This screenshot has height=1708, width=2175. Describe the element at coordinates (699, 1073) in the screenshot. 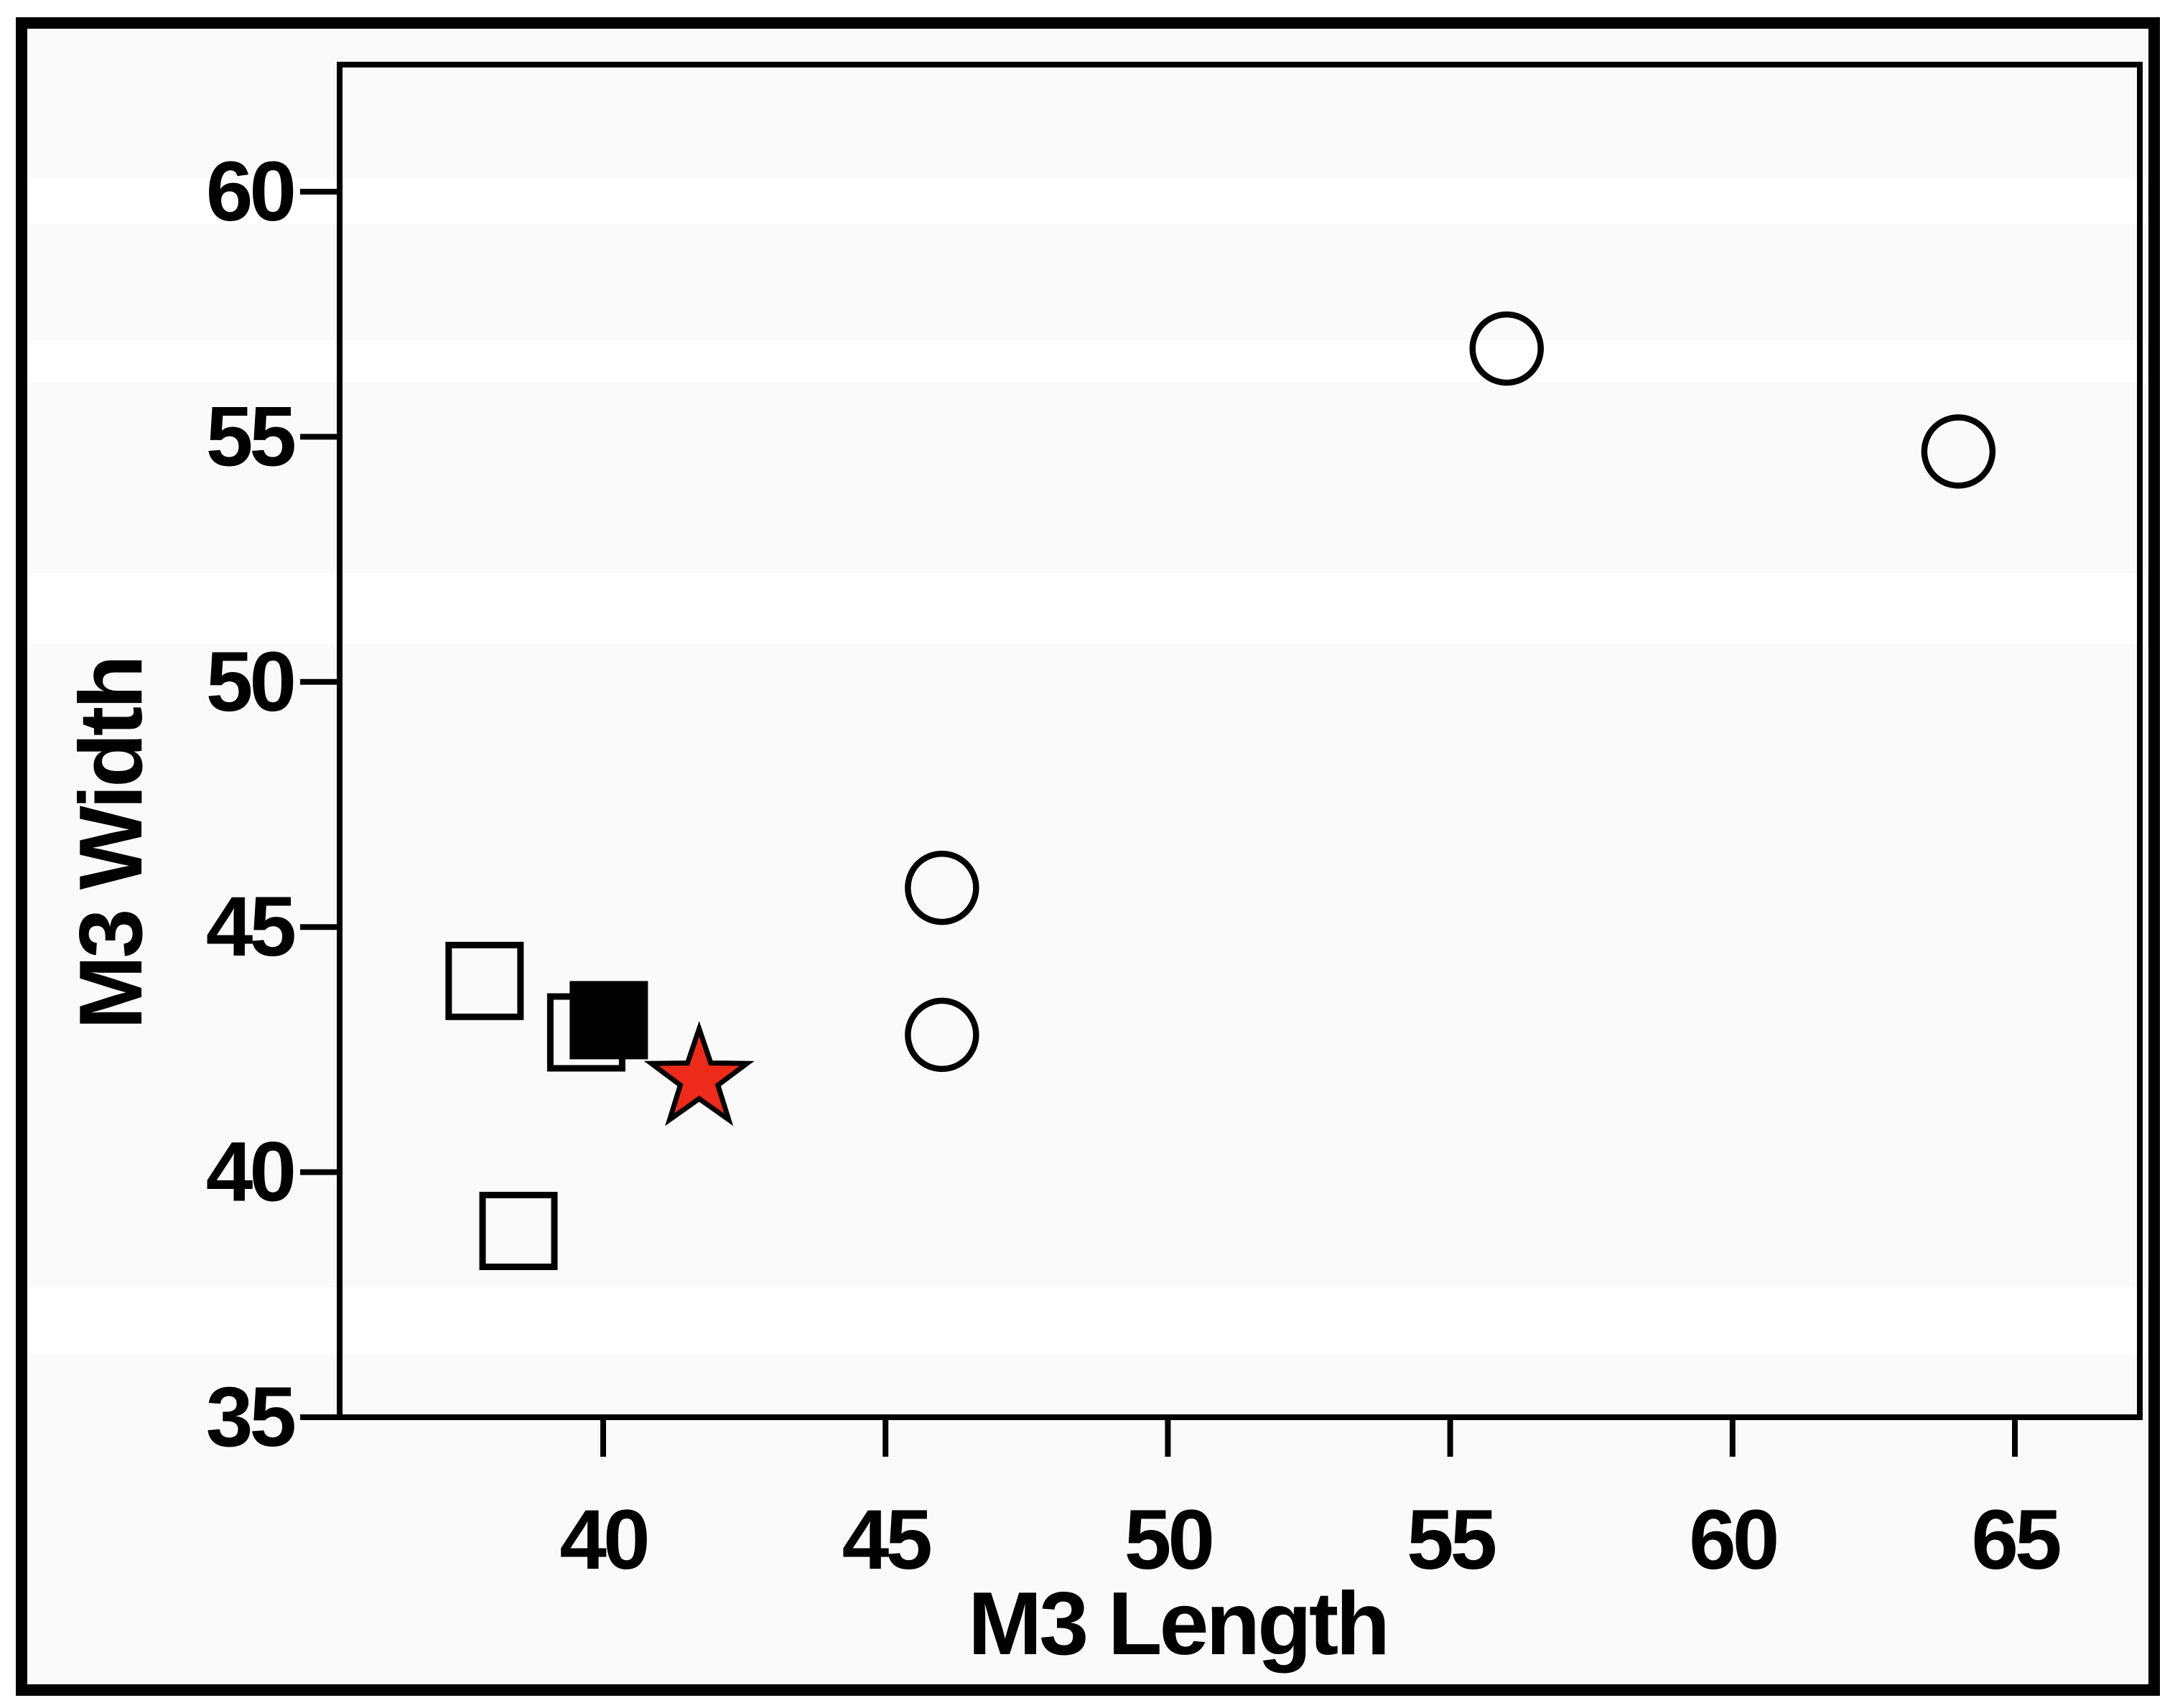

I see `marker-red-star` at that location.